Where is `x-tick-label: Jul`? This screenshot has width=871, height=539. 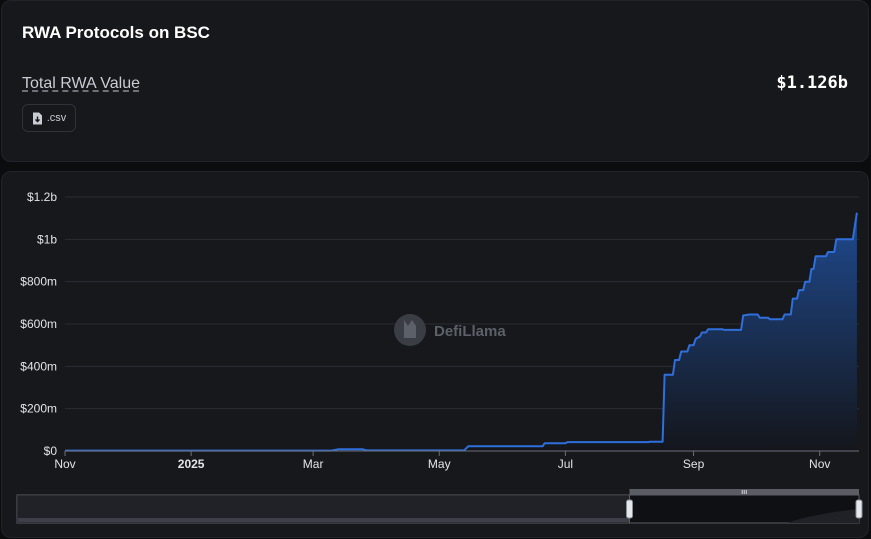 x-tick-label: Jul is located at coordinates (565, 464).